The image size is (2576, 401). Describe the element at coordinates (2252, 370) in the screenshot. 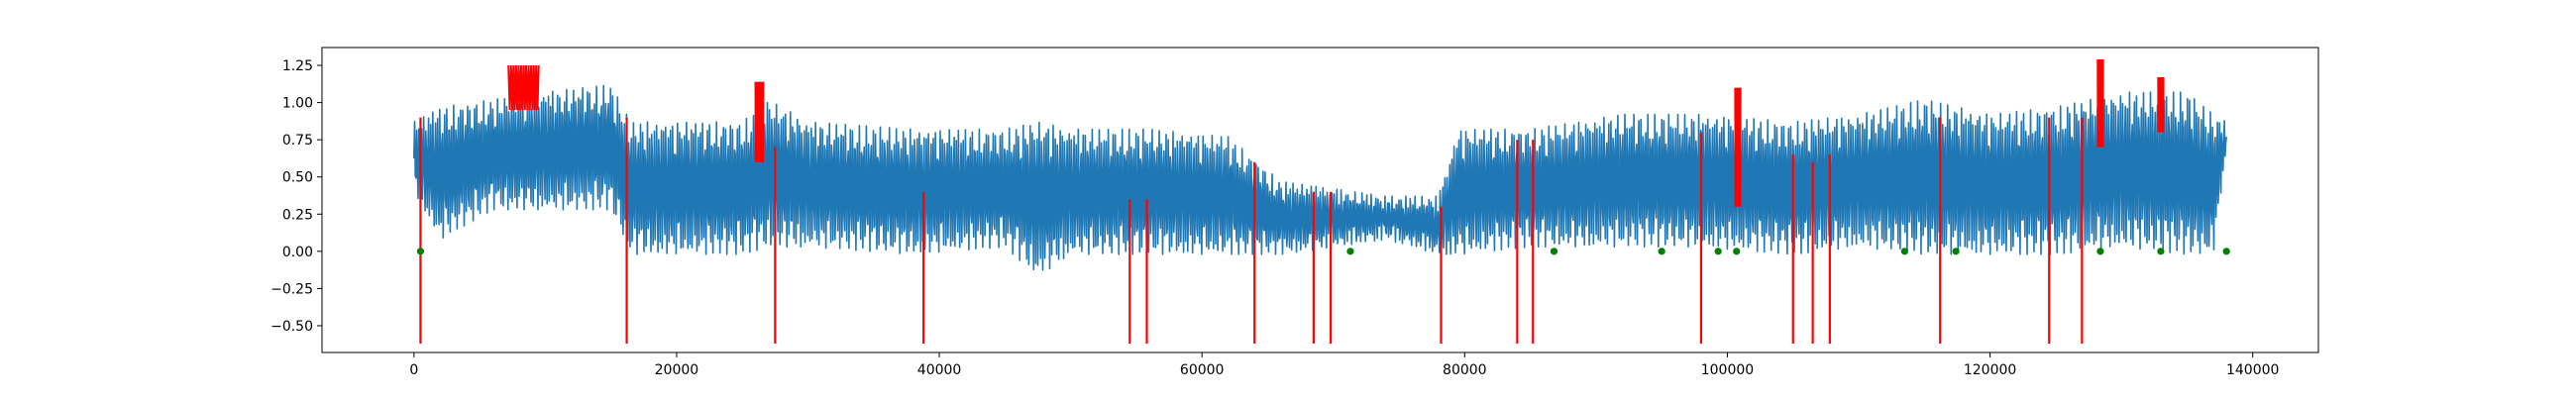

I see `x-tick-label: 140000` at that location.